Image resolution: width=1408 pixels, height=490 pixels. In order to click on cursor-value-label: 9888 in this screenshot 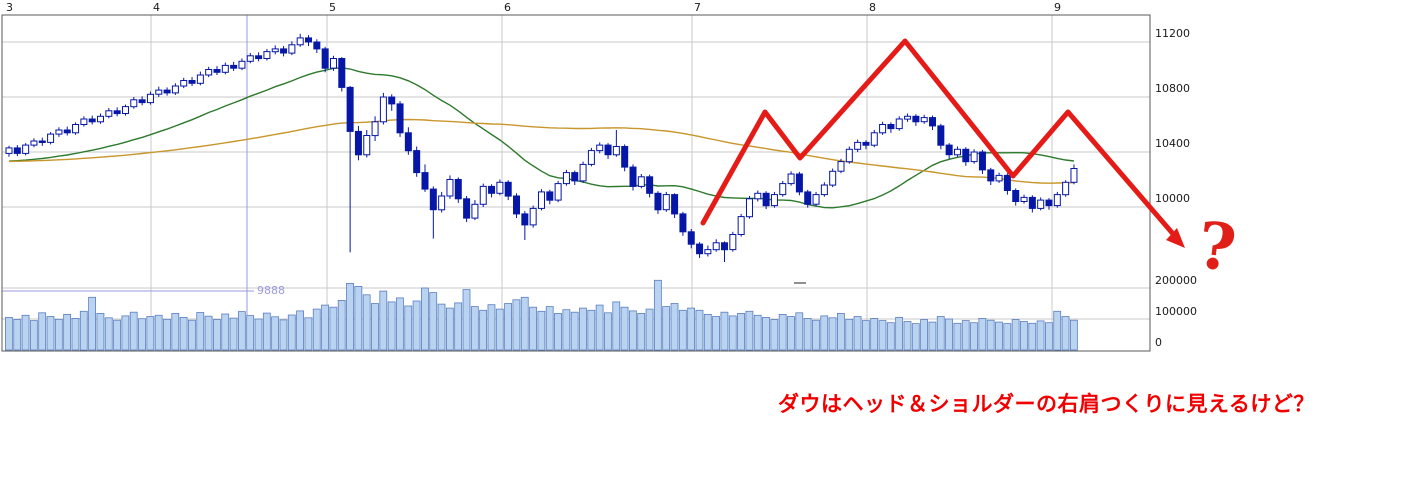, I will do `click(271, 290)`.